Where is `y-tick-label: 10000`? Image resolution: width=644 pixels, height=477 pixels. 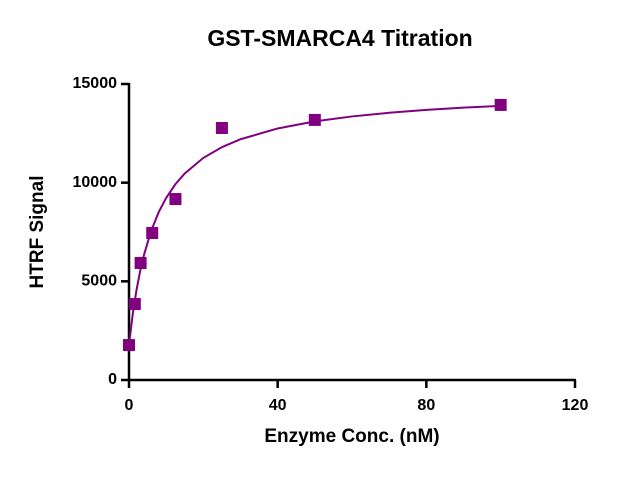
y-tick-label: 10000 is located at coordinates (95, 182).